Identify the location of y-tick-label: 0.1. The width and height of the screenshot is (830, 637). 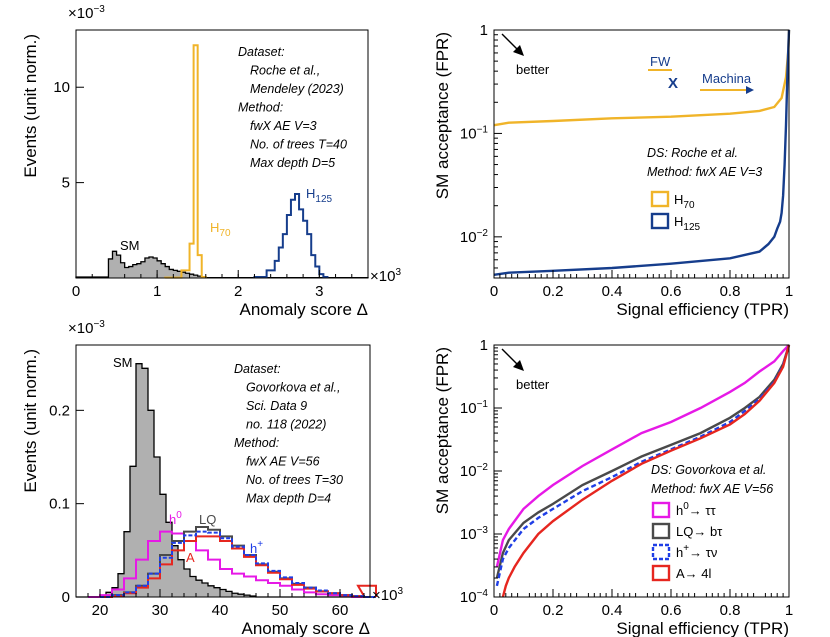
(59, 504).